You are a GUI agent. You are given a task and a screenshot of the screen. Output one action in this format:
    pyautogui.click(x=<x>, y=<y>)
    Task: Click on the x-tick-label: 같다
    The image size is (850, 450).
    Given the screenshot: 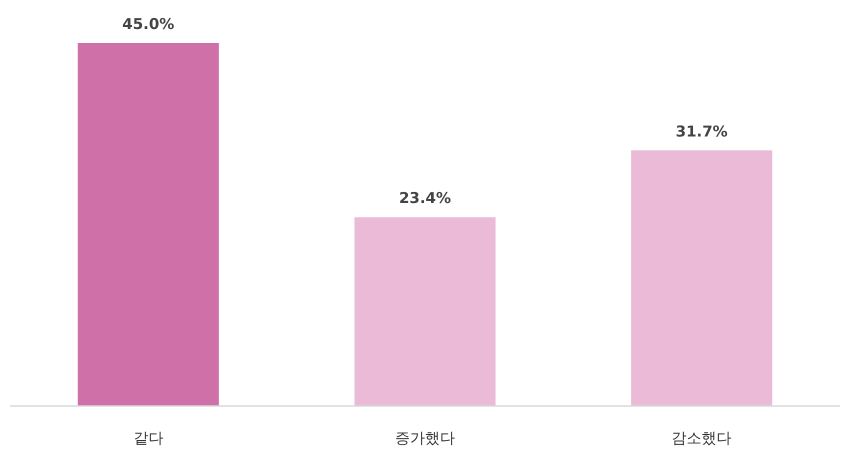 What is the action you would take?
    pyautogui.click(x=148, y=438)
    